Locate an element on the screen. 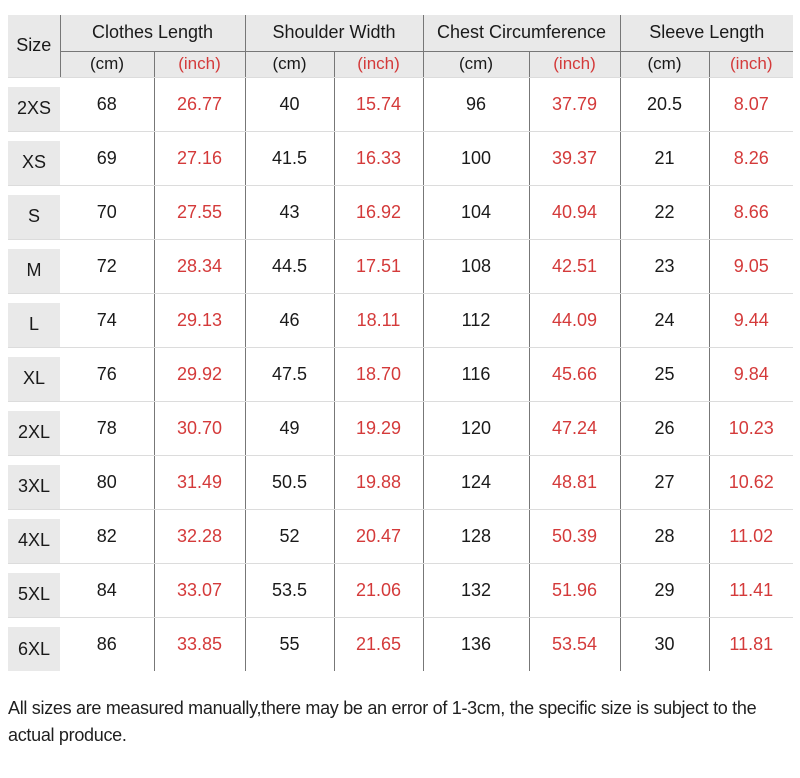 Image resolution: width=800 pixels, height=778 pixels. size-cell: 2XL is located at coordinates (34, 428).